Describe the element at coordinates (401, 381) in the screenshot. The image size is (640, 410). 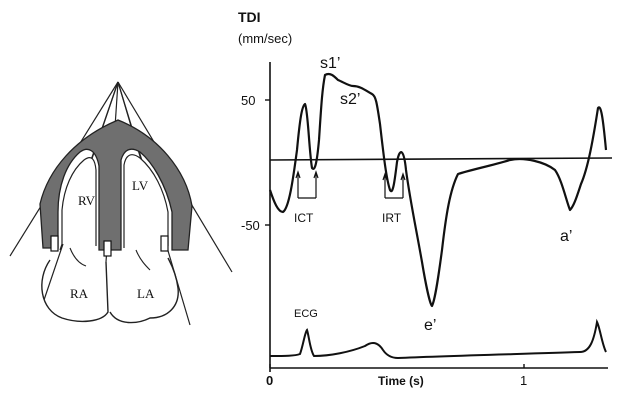
I see `x-axis-label: Time (s)` at that location.